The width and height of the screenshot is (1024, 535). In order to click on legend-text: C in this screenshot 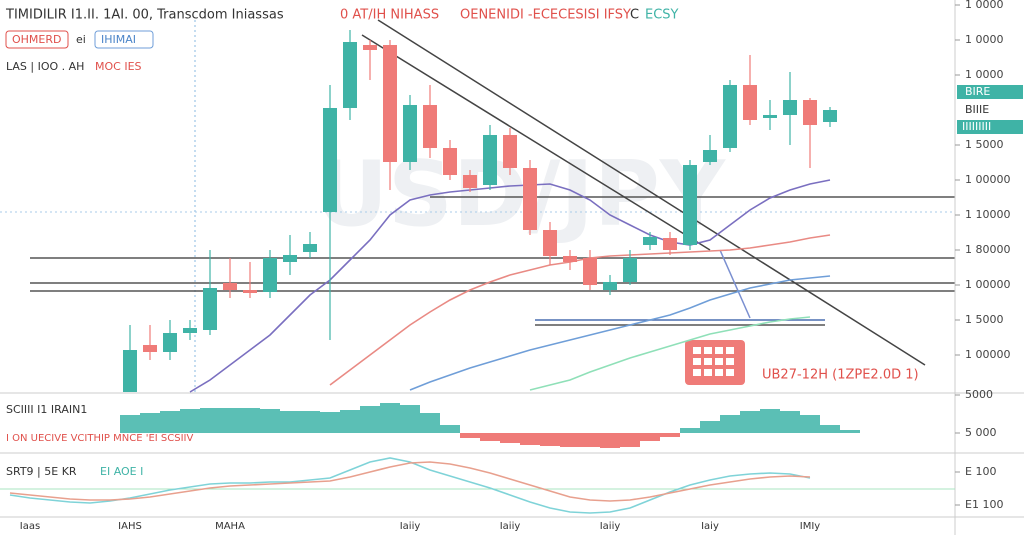, I will do `click(634, 15)`.